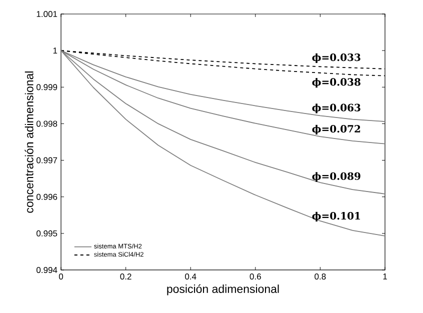 The image size is (423, 313). I want to click on annotation: ϕ=0.063, so click(336, 109).